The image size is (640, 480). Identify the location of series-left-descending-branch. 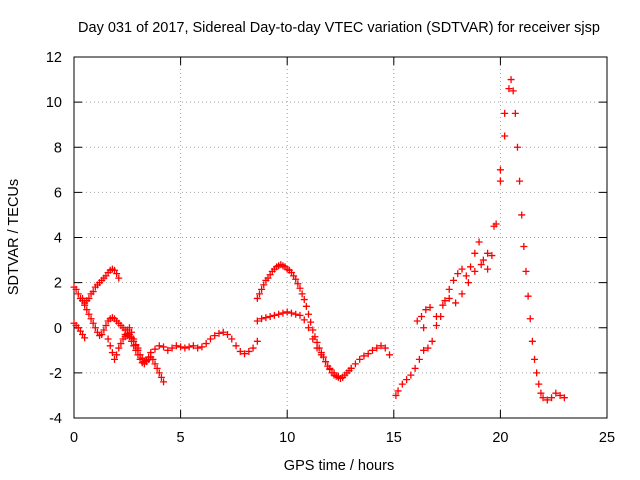
(123, 340).